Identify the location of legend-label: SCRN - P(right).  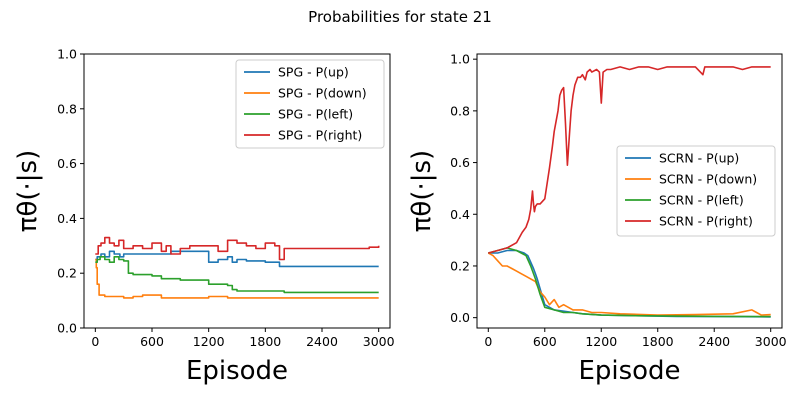
(706, 221).